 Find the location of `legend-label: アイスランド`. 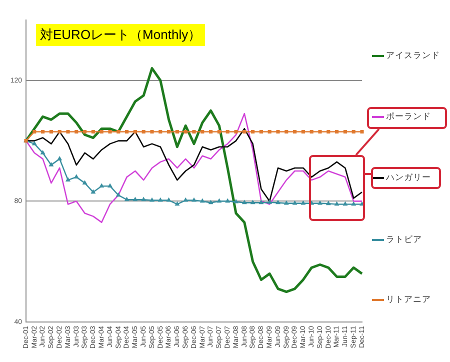

legend-label: アイスランド is located at coordinates (413, 56).